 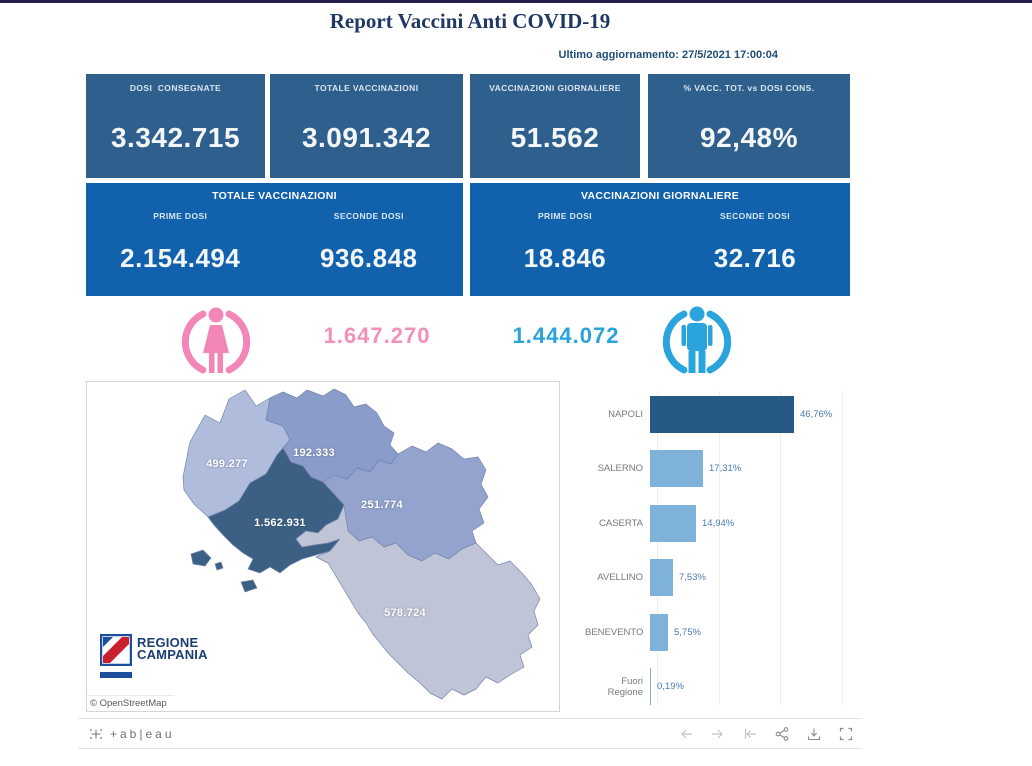 I want to click on seconde-dosi-value: 936.848, so click(x=369, y=258).